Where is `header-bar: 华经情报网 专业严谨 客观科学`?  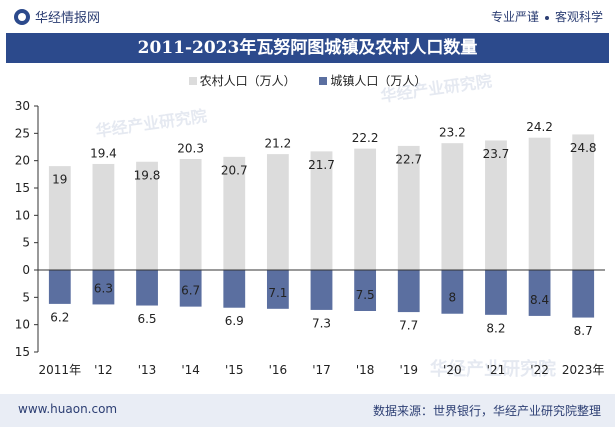
header-bar: 华经情报网 专业严谨 客观科学 is located at coordinates (307, 16).